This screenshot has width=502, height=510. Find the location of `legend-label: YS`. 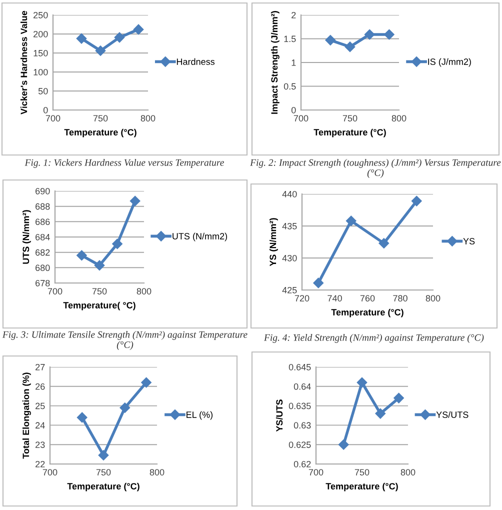

legend-label: YS is located at coordinates (469, 241).